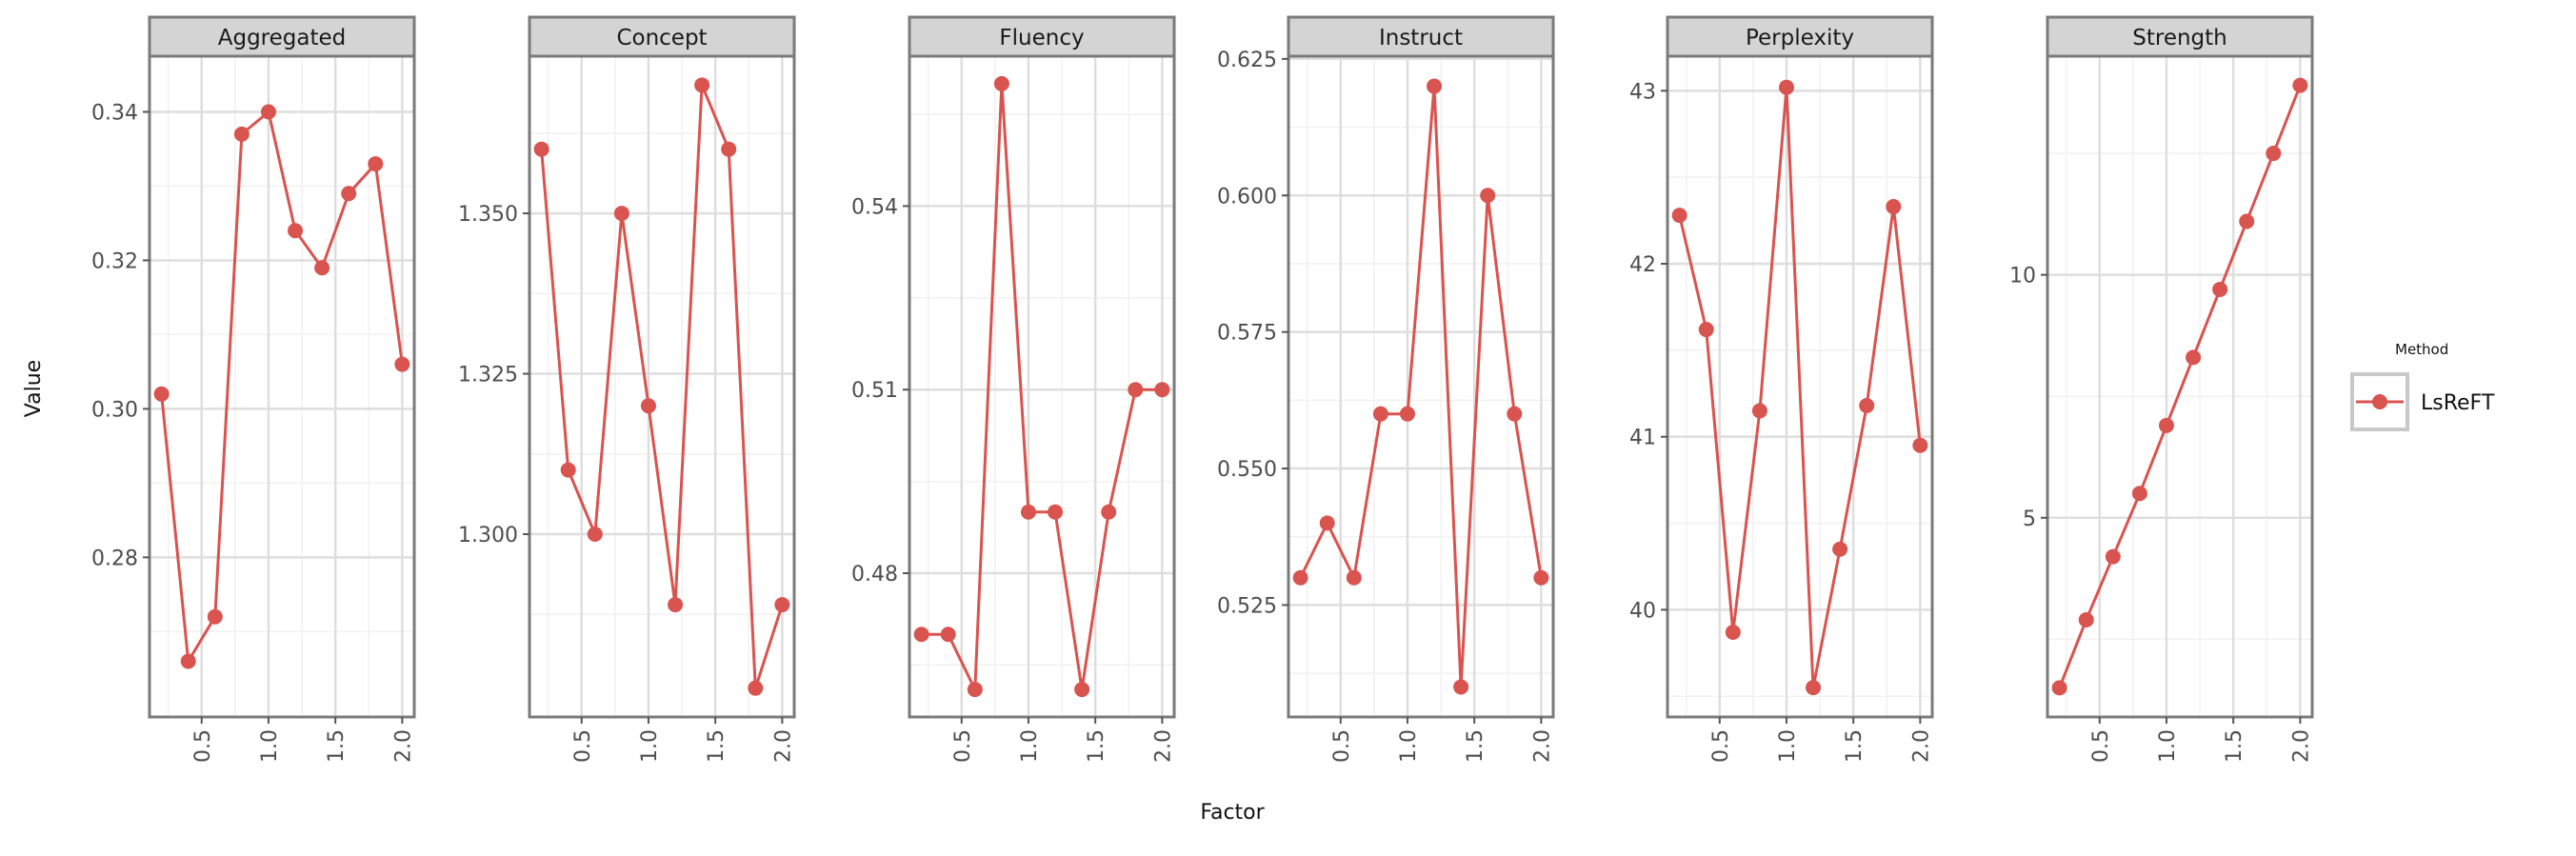 This screenshot has width=2576, height=856. Describe the element at coordinates (874, 207) in the screenshot. I see `y-tick-label: 0.54` at that location.